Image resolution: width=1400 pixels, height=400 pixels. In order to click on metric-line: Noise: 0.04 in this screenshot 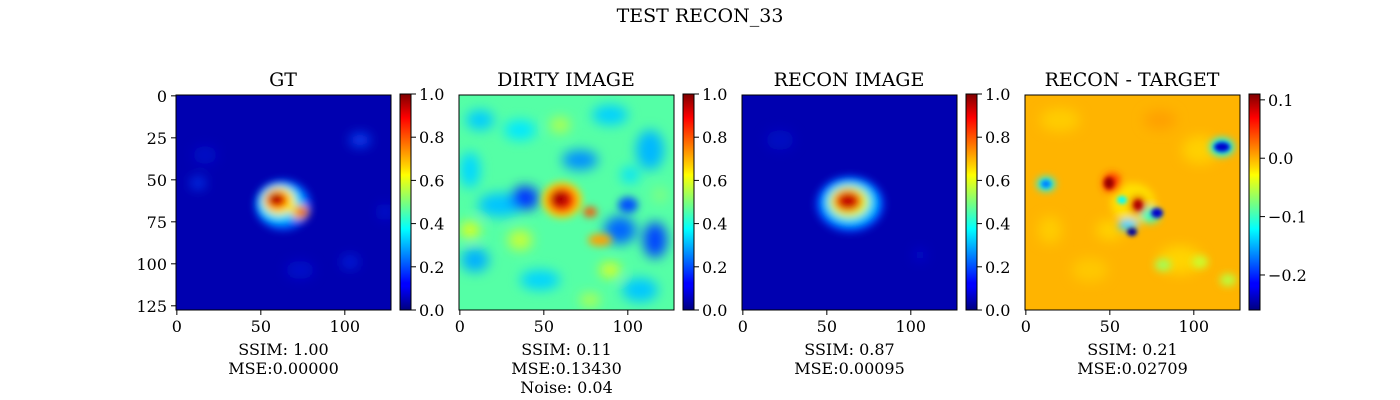, I will do `click(566, 387)`.